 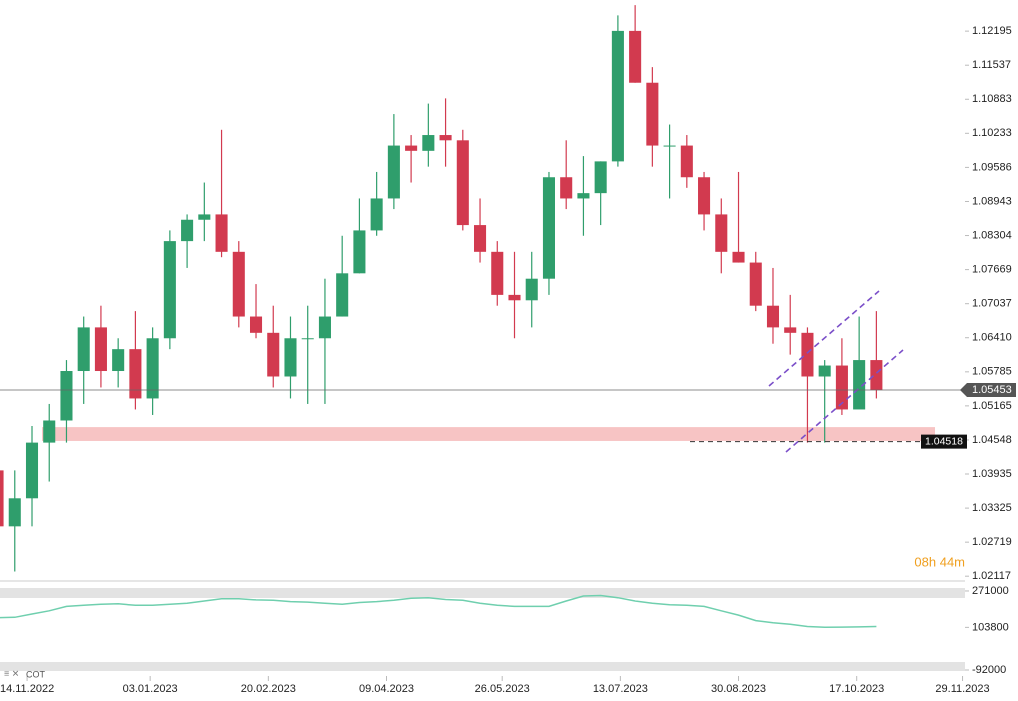 I want to click on y-tick-label: 1.03325, so click(x=992, y=508).